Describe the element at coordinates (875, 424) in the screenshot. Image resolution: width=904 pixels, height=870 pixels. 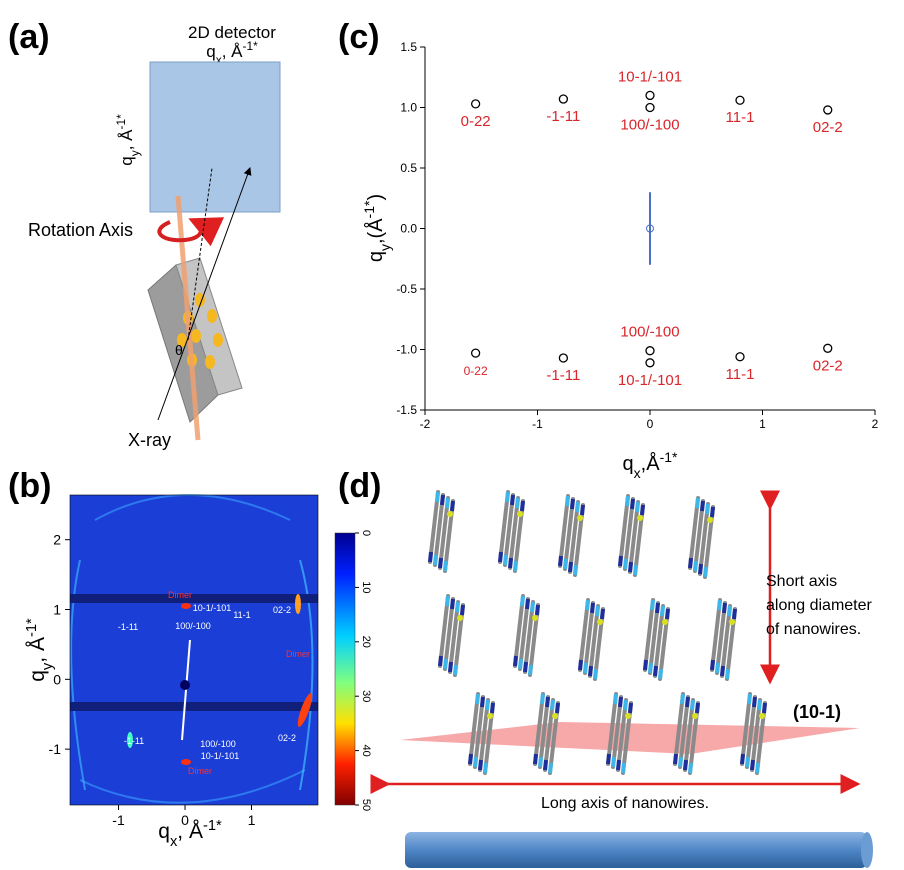
I see `x-tick-label: 2` at that location.